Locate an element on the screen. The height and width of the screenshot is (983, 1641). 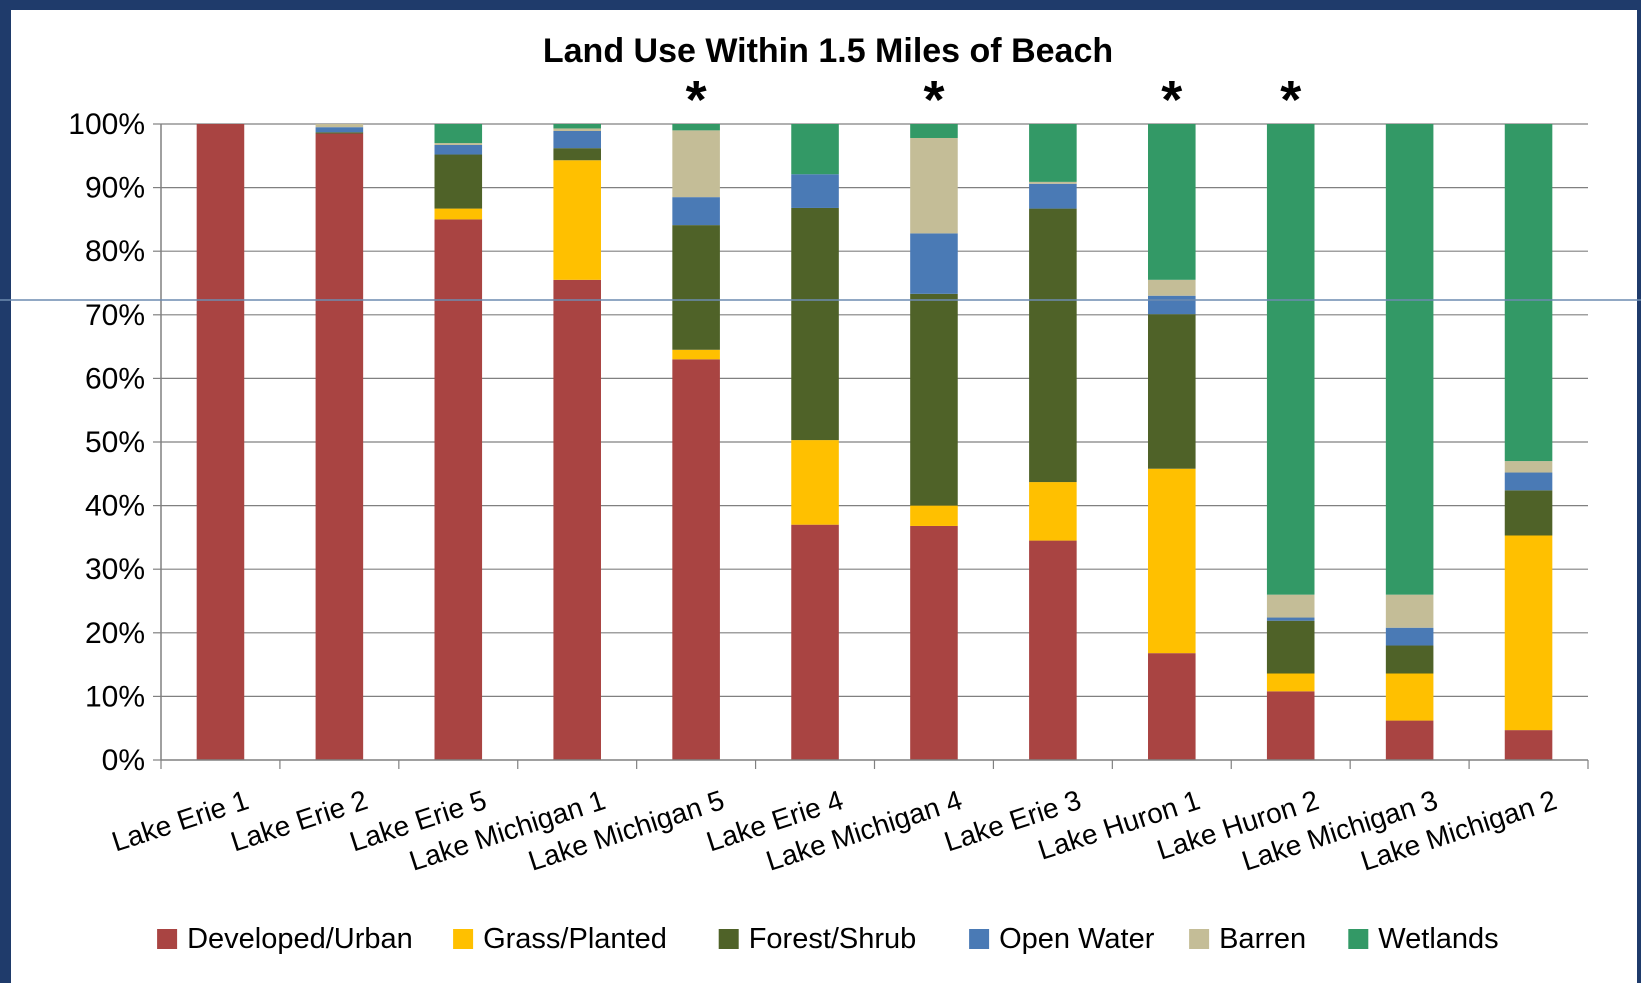
y-tick-label: 90% is located at coordinates (115, 188).